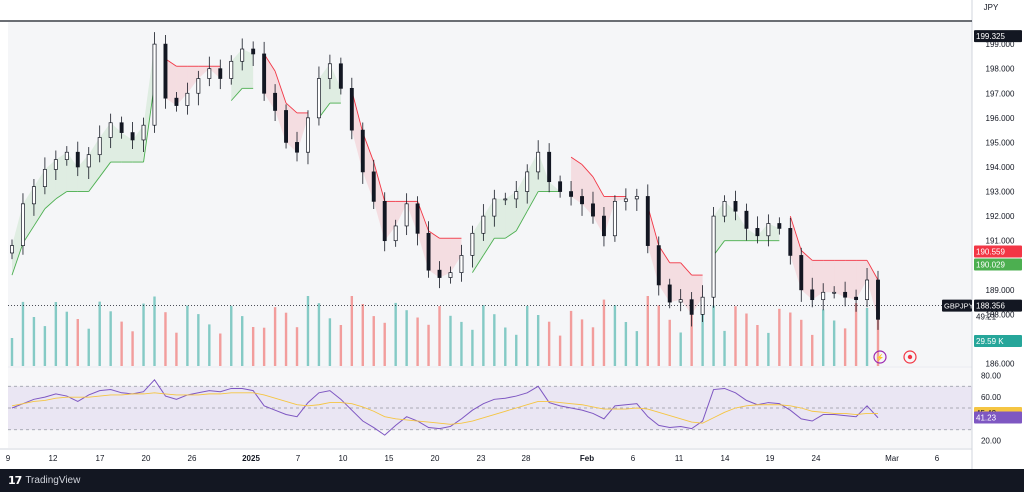 The image size is (1024, 492). I want to click on candle-body, so click(845, 294).